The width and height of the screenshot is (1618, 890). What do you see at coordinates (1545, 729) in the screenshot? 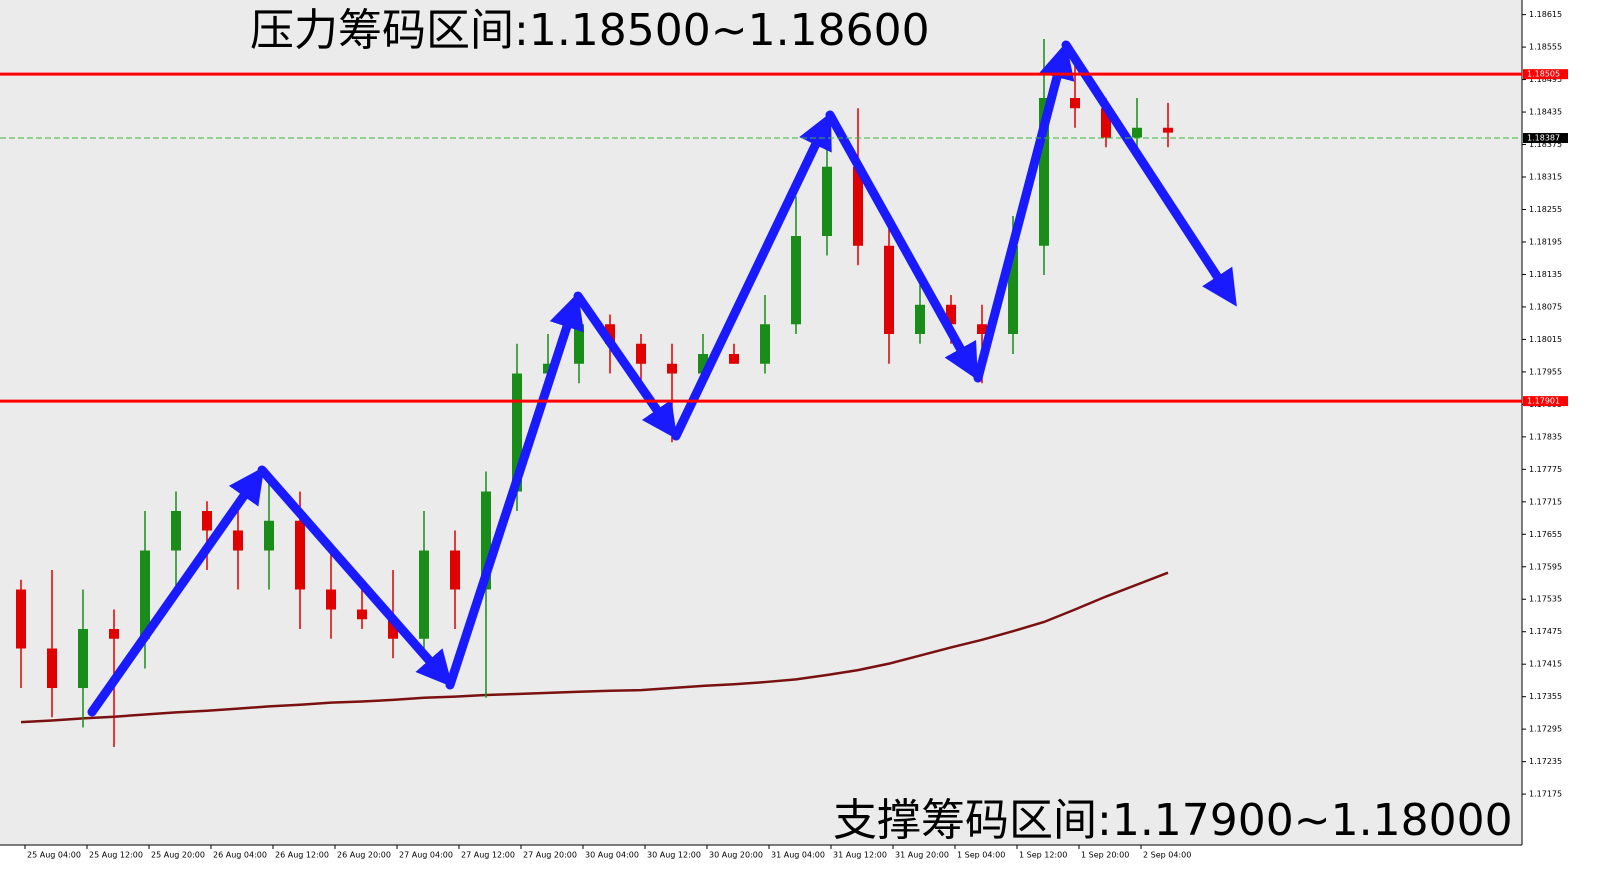
I see `y-tick-label: 1.17295` at bounding box center [1545, 729].